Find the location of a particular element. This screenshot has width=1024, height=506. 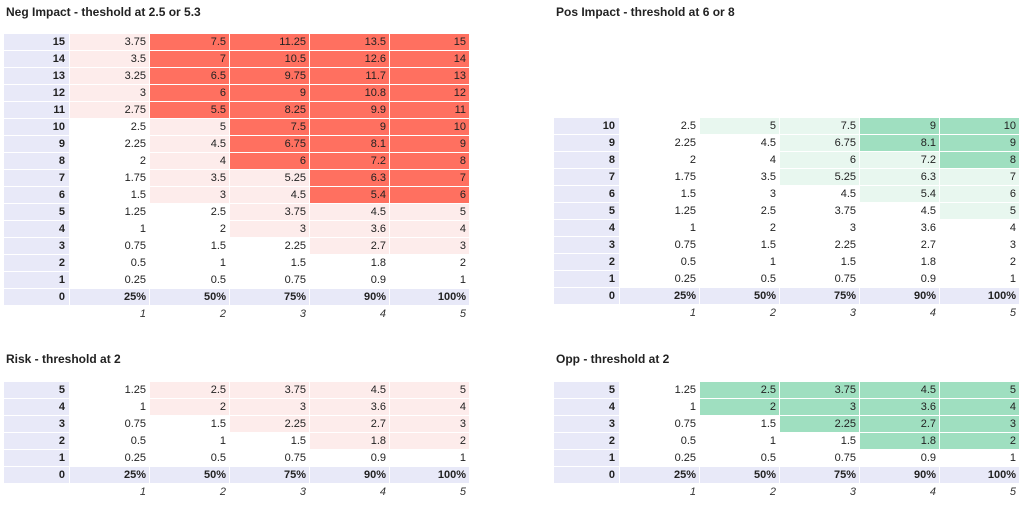

index-cell: 5 is located at coordinates (980, 492).